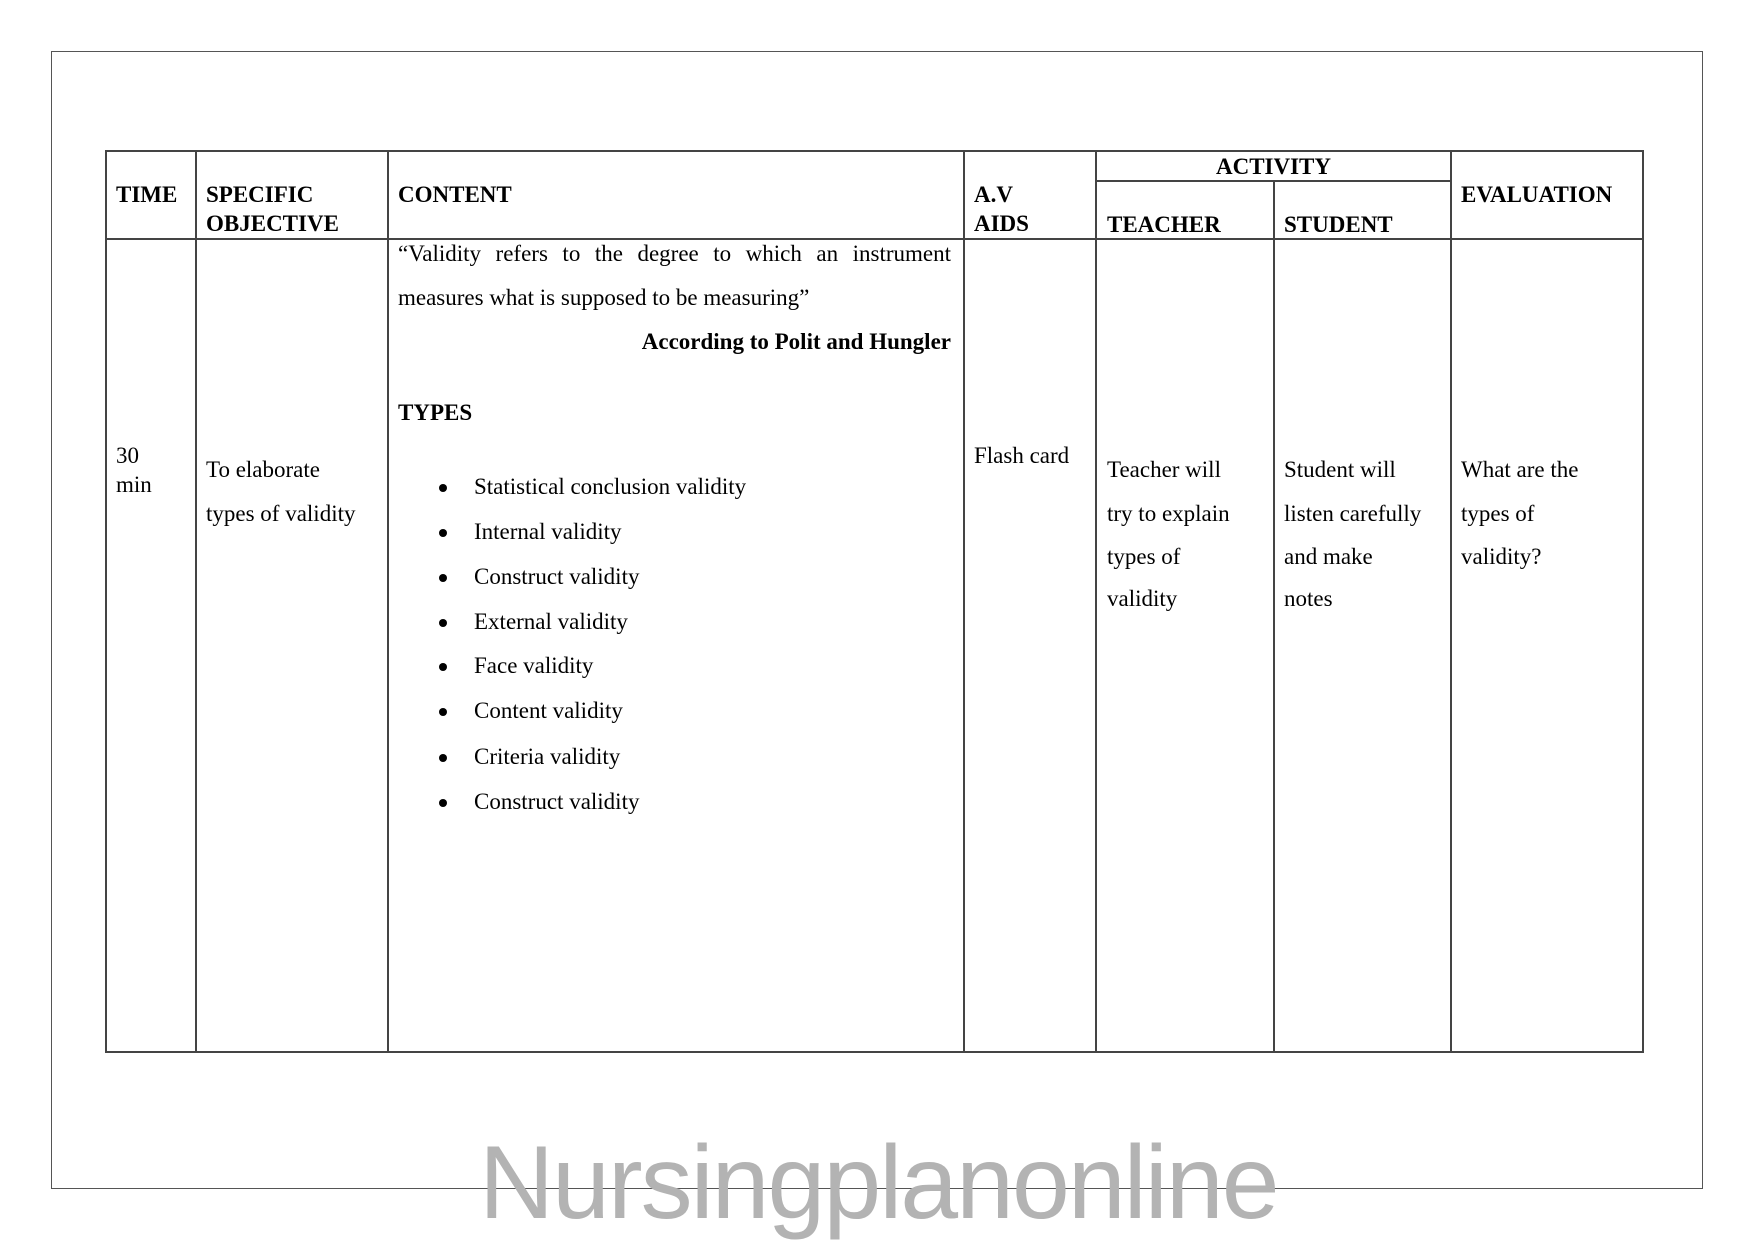  I want to click on header-av-aids: A.V, so click(993, 194).